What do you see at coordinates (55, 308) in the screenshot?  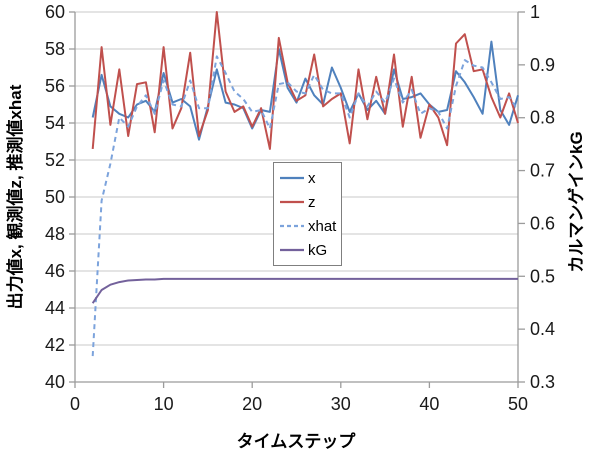 I see `y-left-tick-label: 44` at bounding box center [55, 308].